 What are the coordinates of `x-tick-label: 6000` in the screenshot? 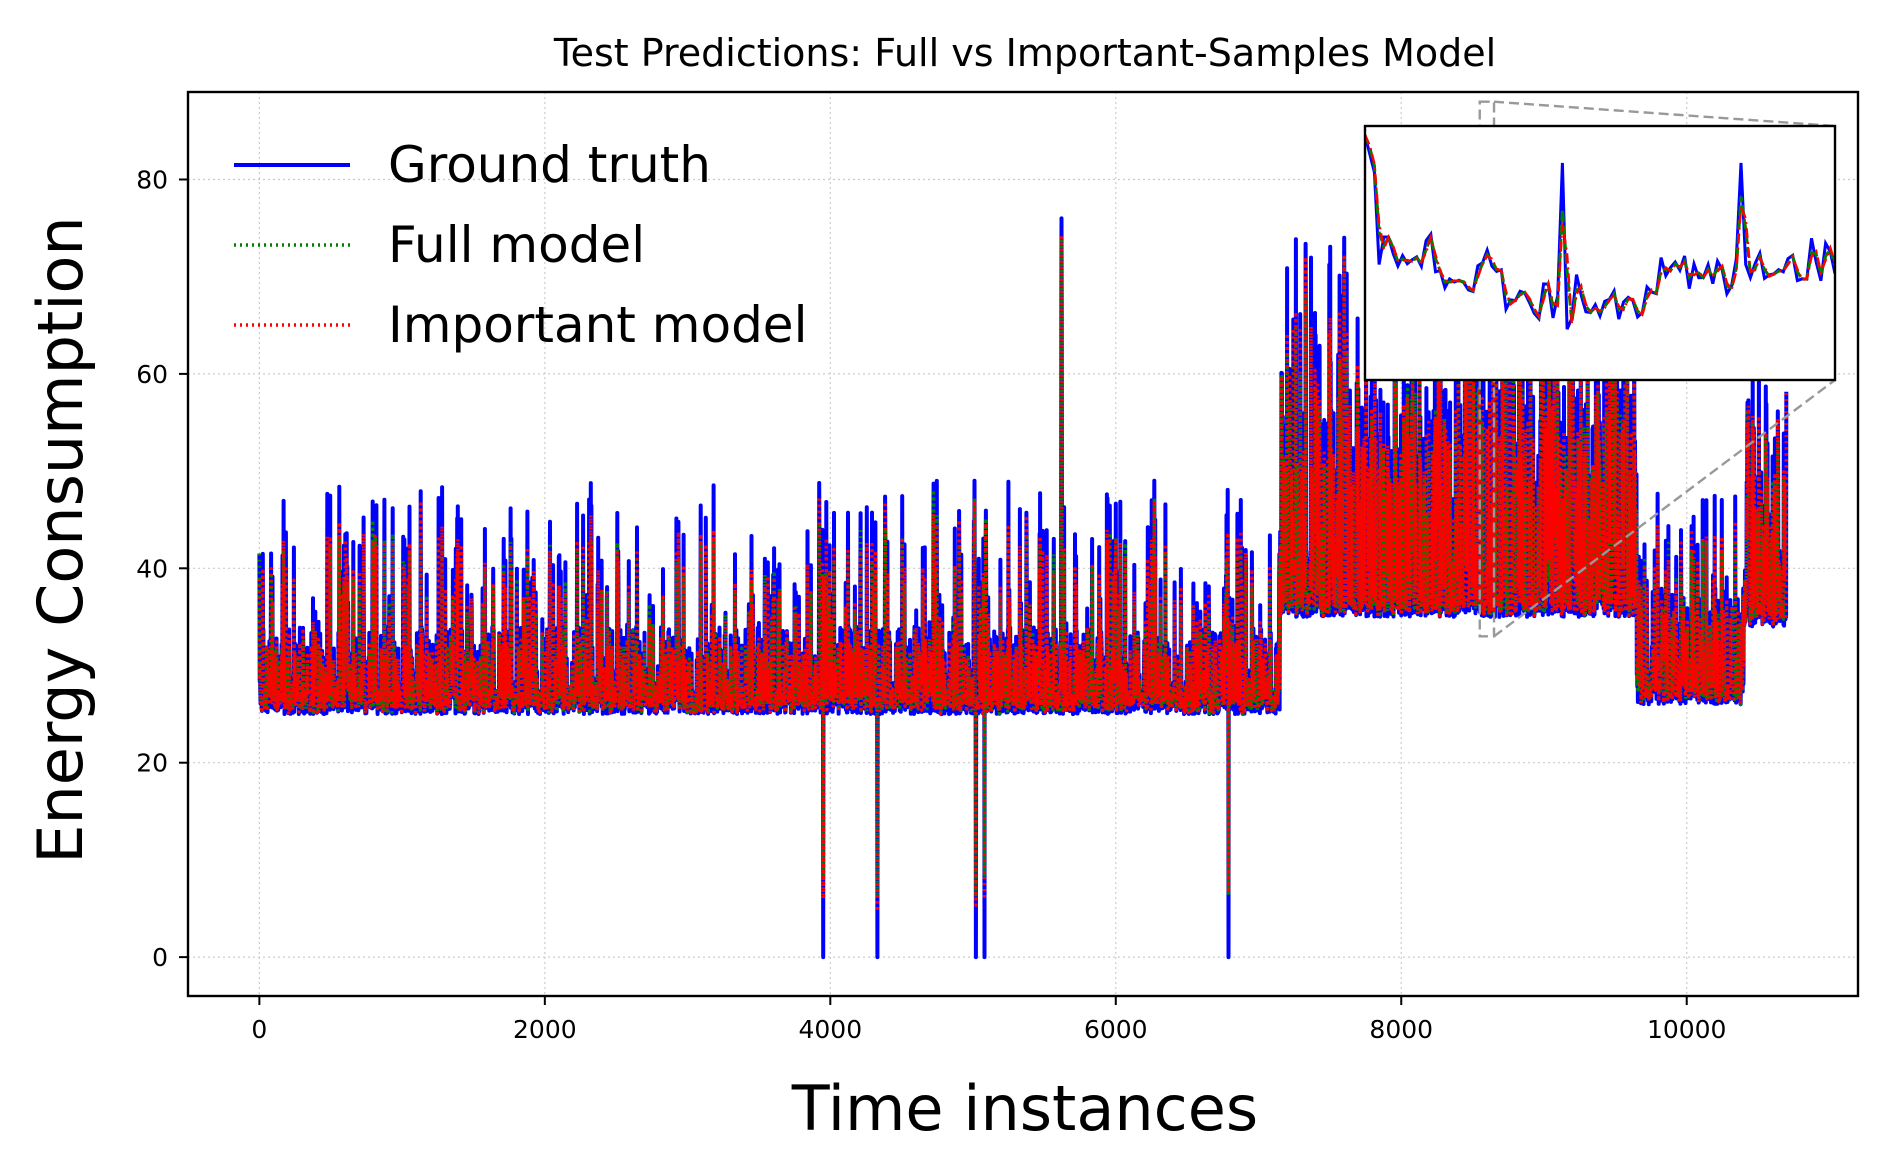 It's located at (1116, 1029).